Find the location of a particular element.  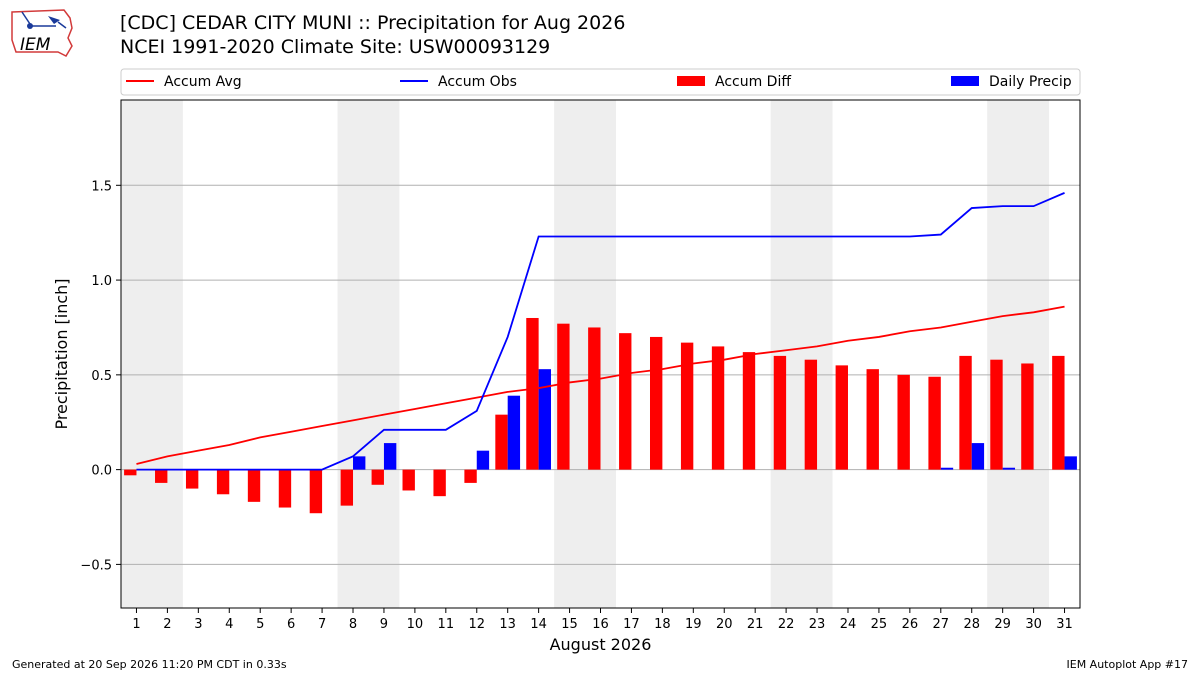

legend-swatch-daily-precip is located at coordinates (965, 81).